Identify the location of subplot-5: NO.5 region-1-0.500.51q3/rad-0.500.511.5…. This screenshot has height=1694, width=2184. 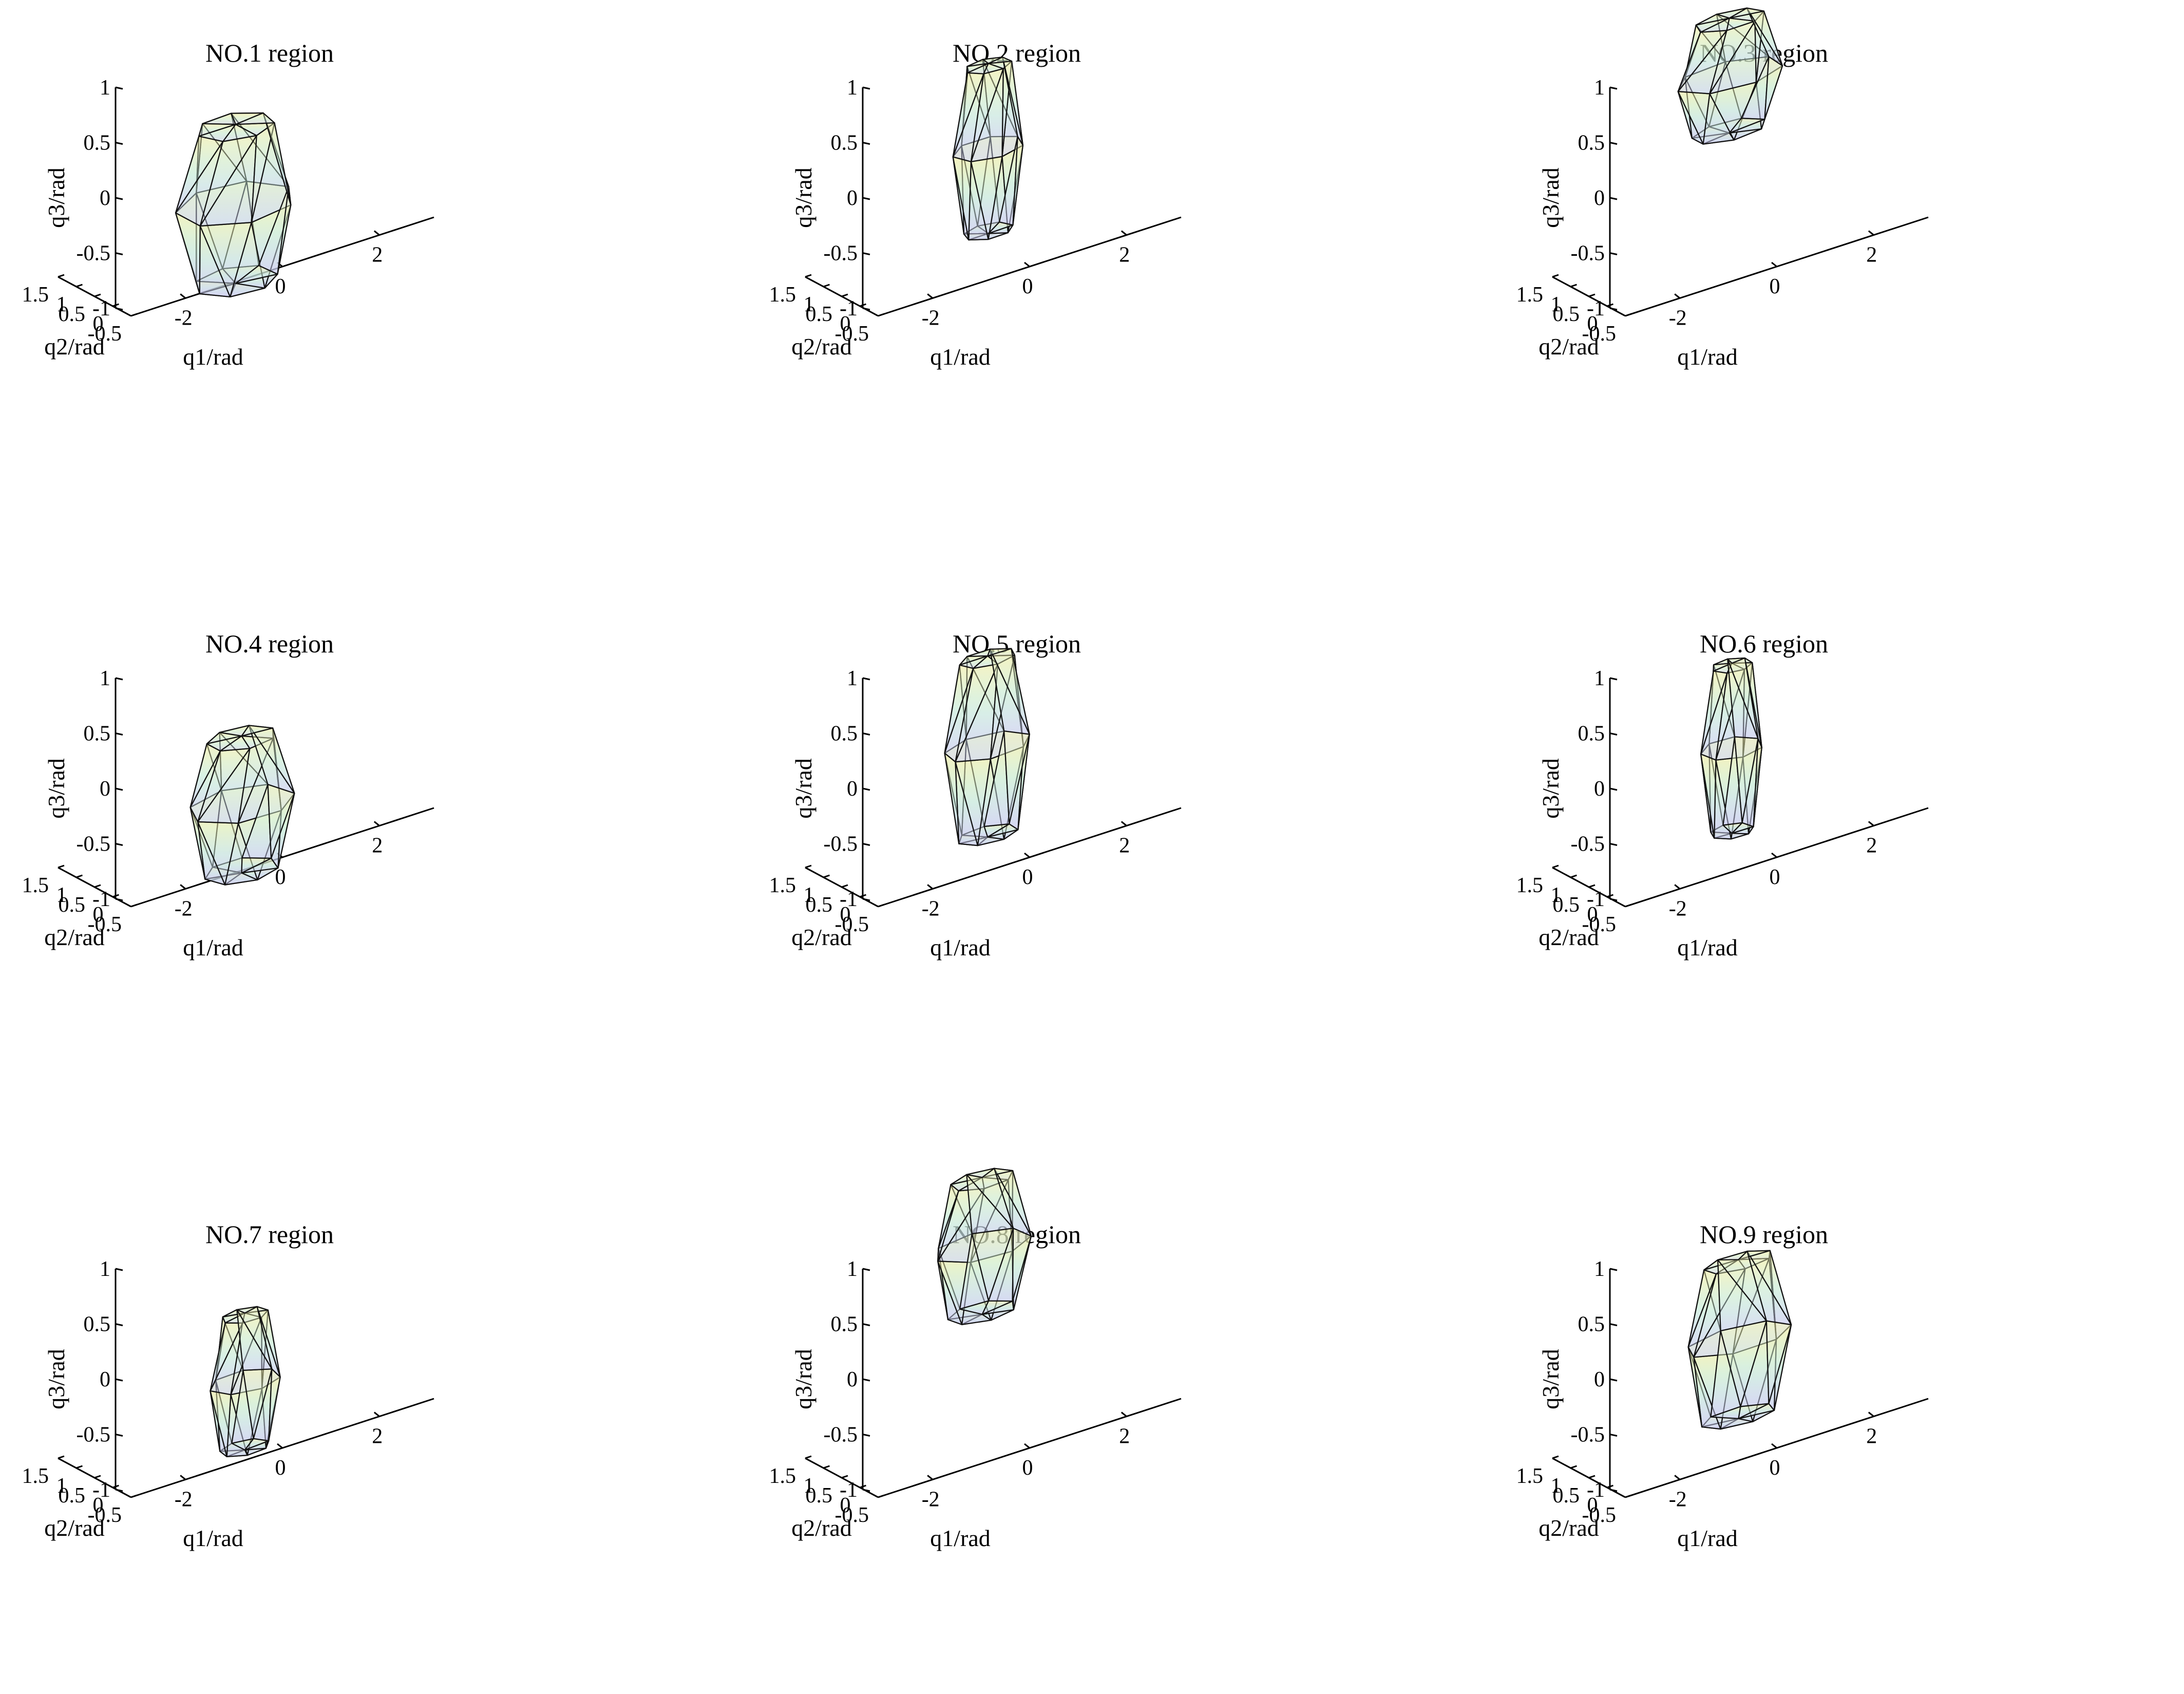
(975, 795).